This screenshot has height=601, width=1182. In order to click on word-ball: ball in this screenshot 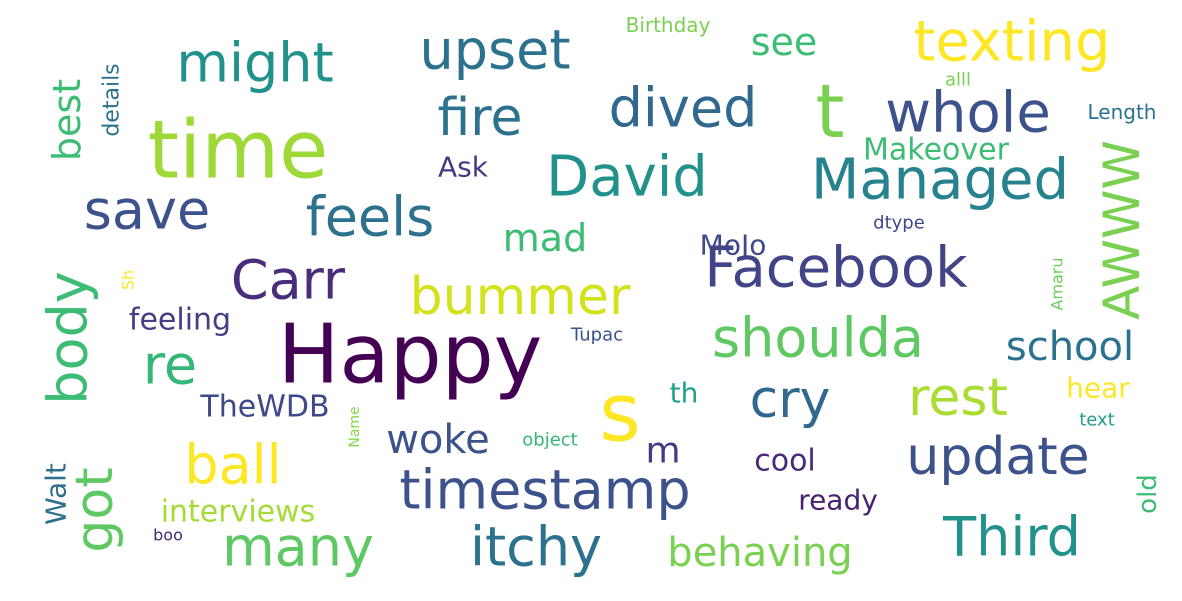, I will do `click(232, 465)`.